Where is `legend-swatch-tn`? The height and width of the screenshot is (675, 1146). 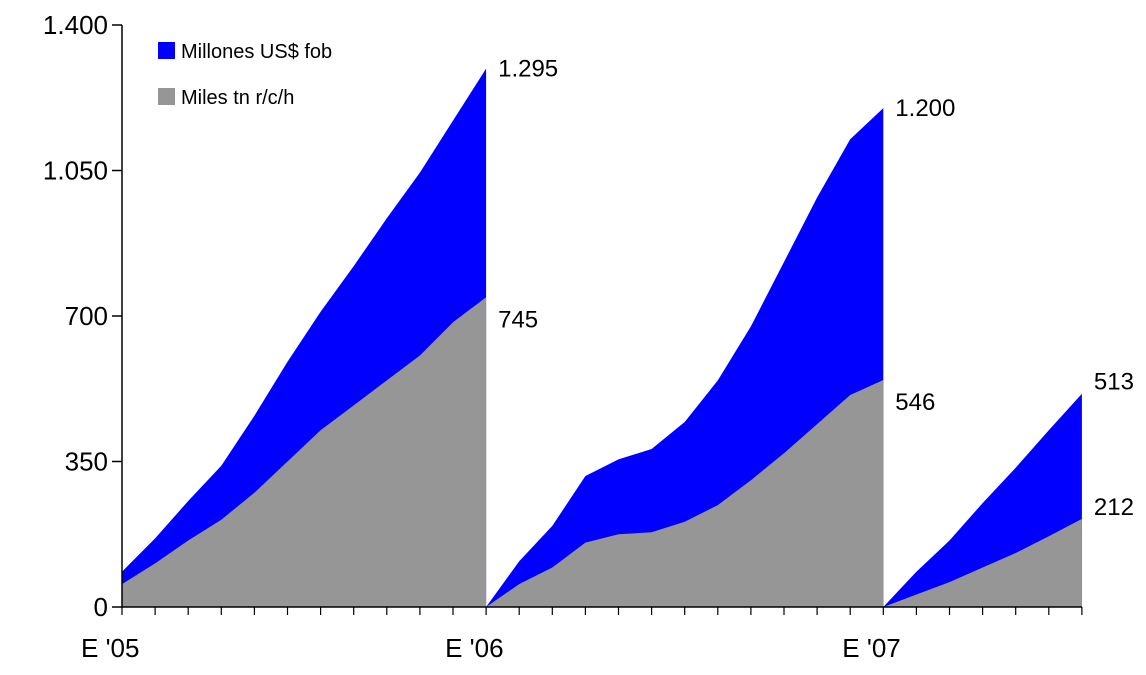
legend-swatch-tn is located at coordinates (166, 96).